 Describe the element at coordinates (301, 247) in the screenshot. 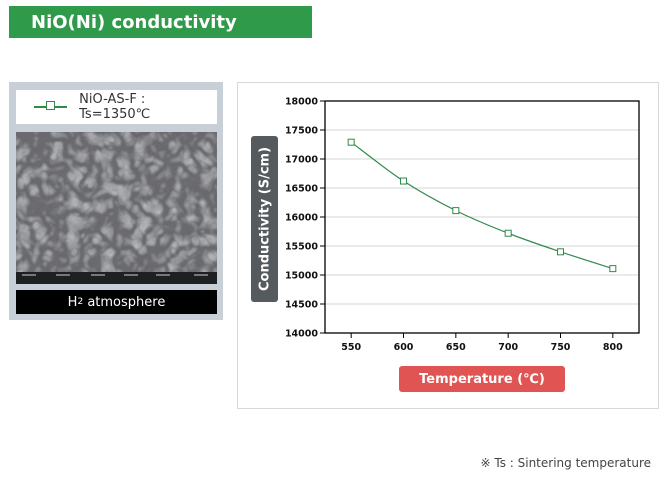

I see `y-tick-label: 15500` at that location.